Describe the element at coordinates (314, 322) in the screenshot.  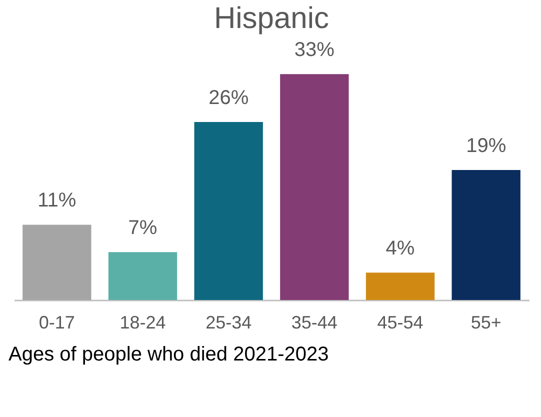
I see `x-tick-label: 35-44` at that location.